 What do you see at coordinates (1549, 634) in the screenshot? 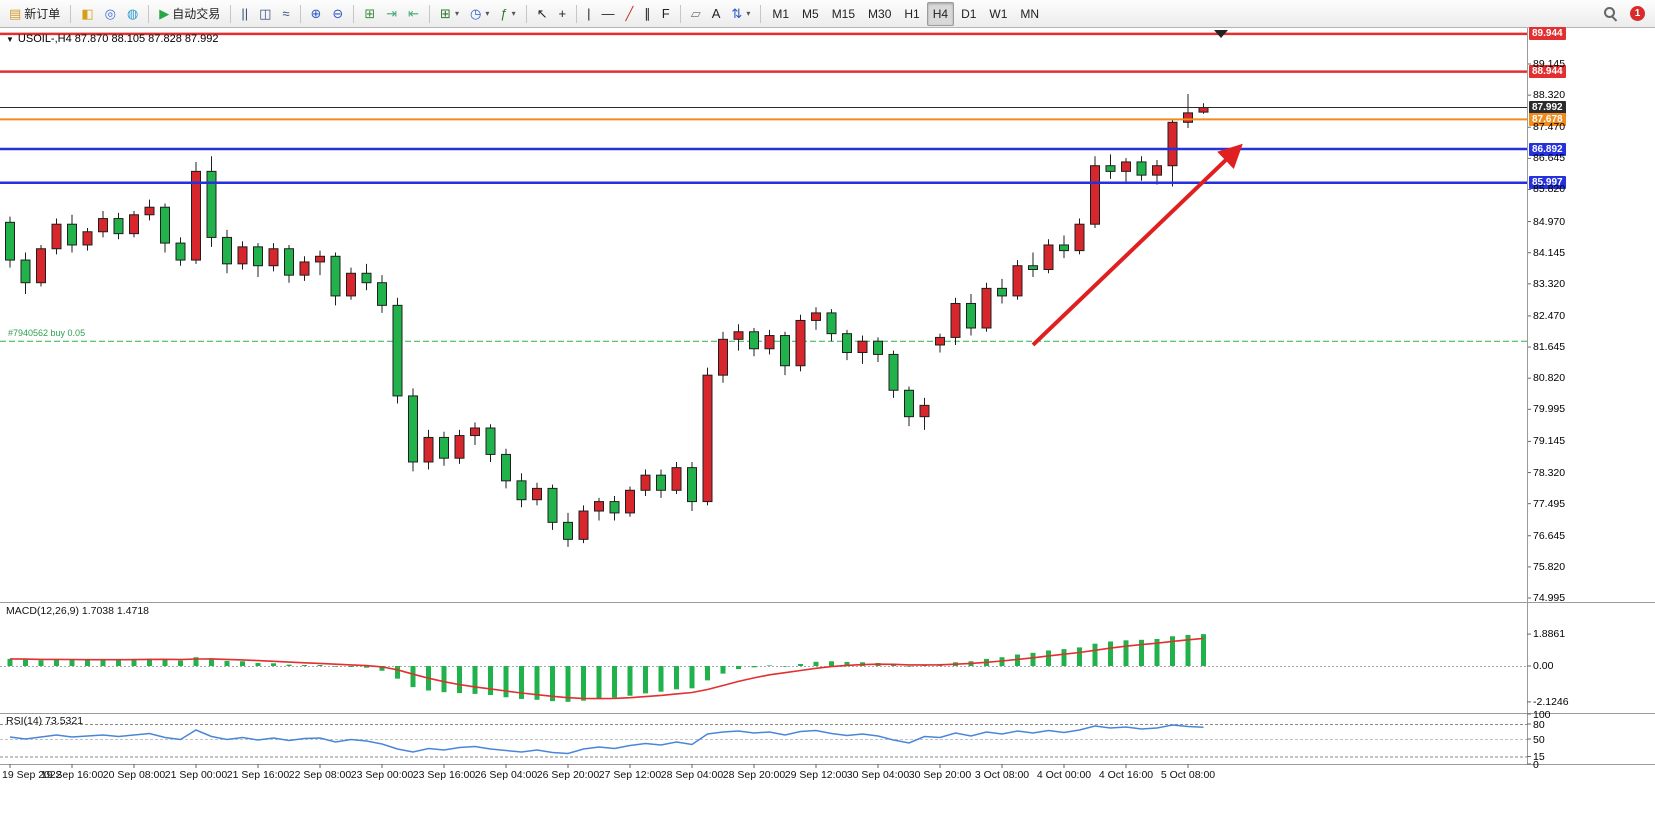
I see `macd-axis-tick: 1.8861` at bounding box center [1549, 634].